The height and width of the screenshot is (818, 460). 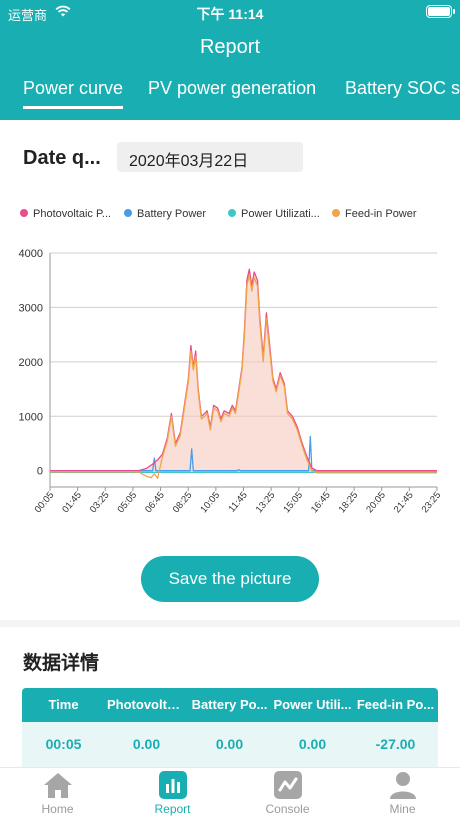 I want to click on nav-mine: Mine, so click(x=402, y=793).